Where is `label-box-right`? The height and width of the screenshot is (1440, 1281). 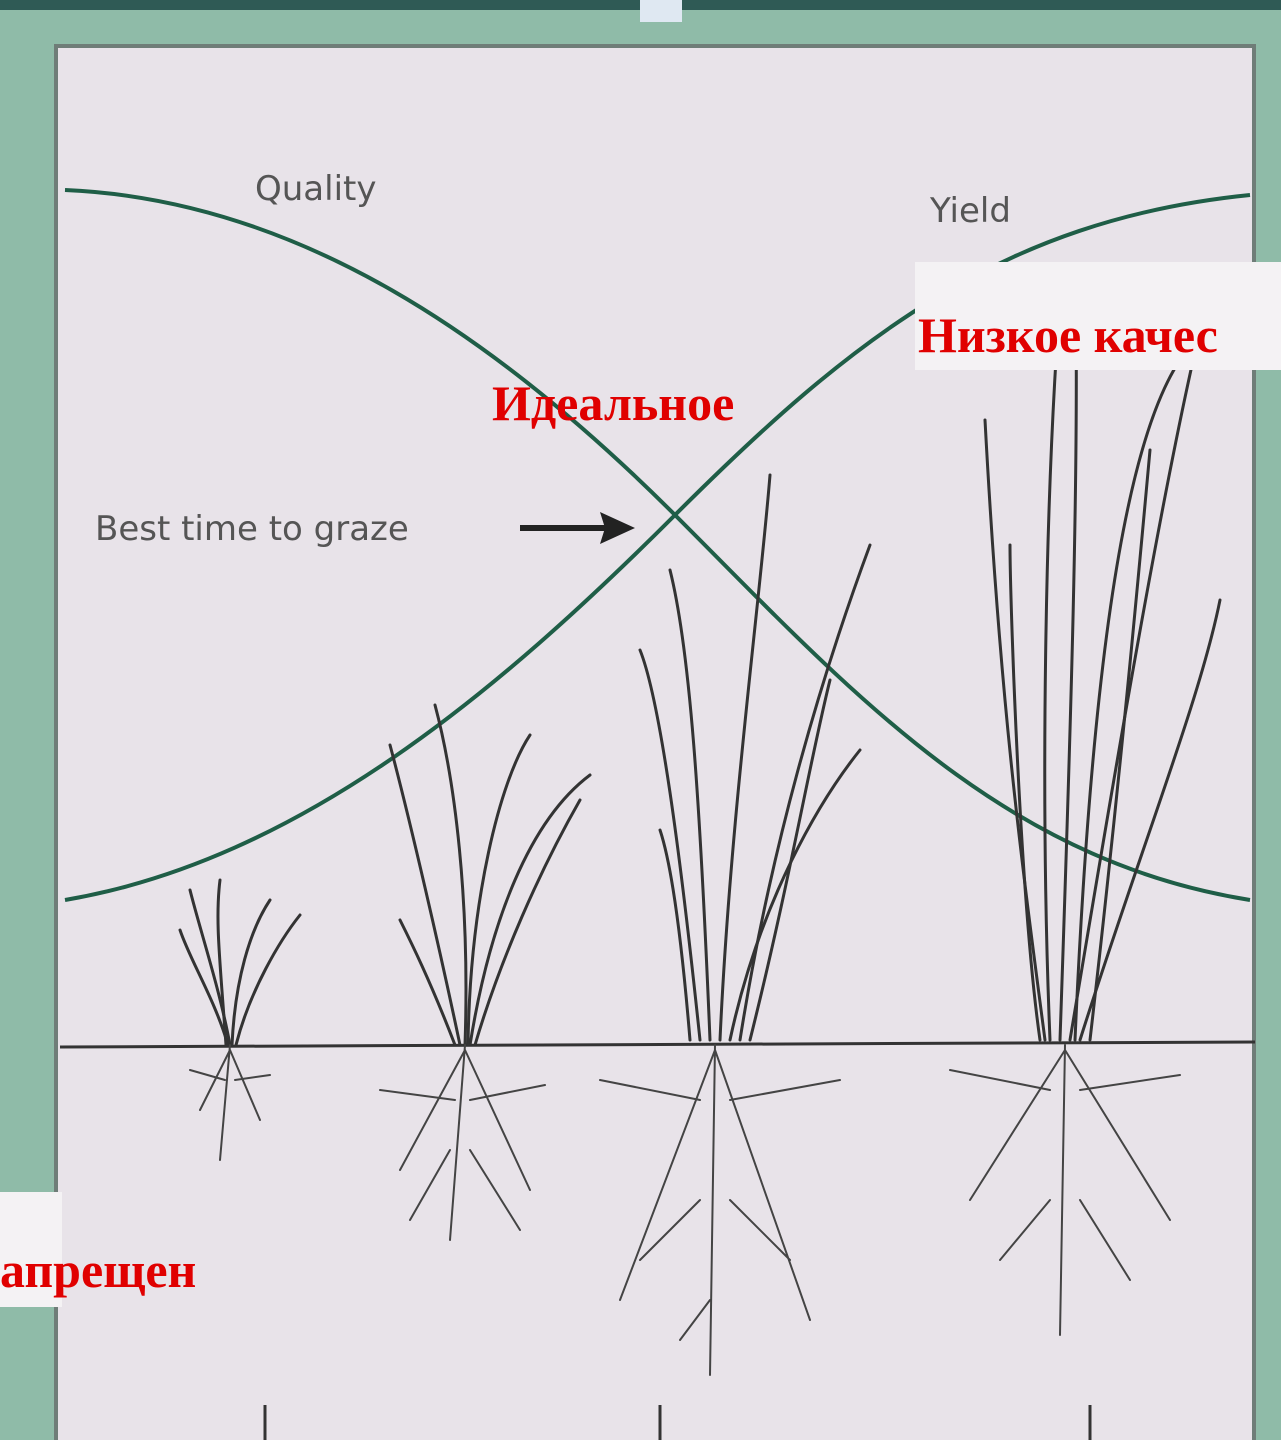 label-box-right is located at coordinates (1098, 316).